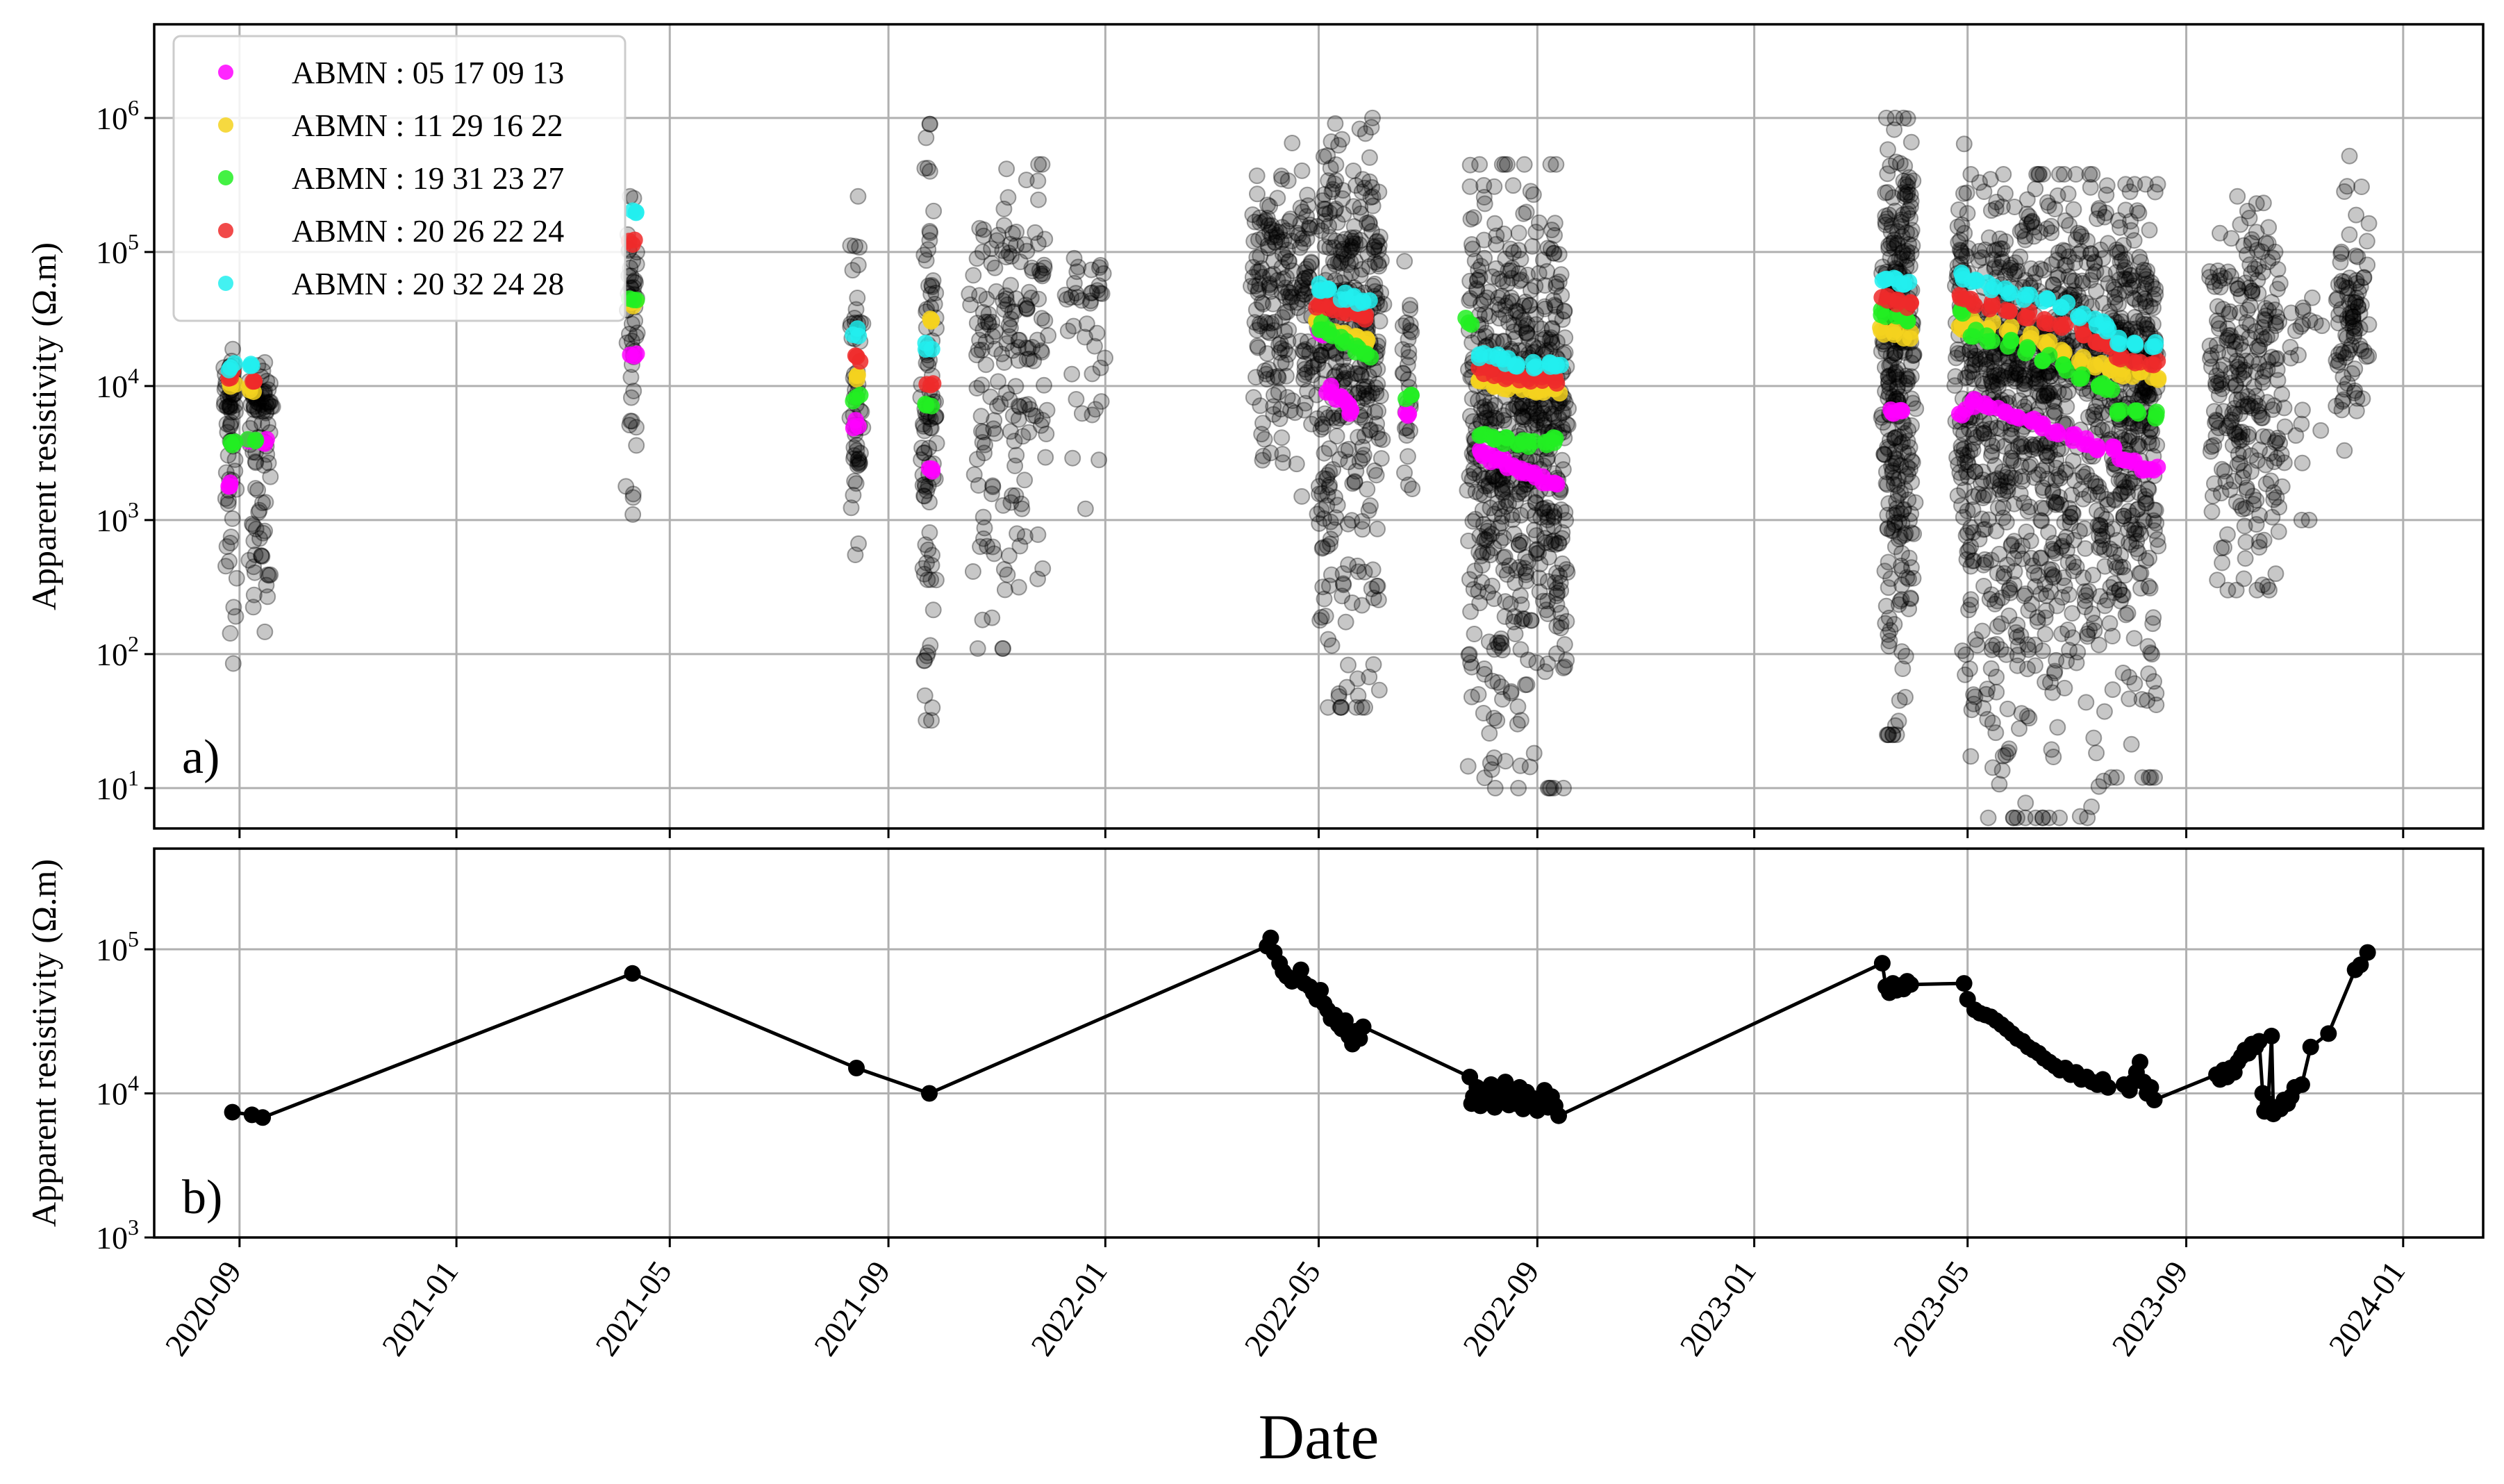  I want to click on series-5-point, so click(858, 328).